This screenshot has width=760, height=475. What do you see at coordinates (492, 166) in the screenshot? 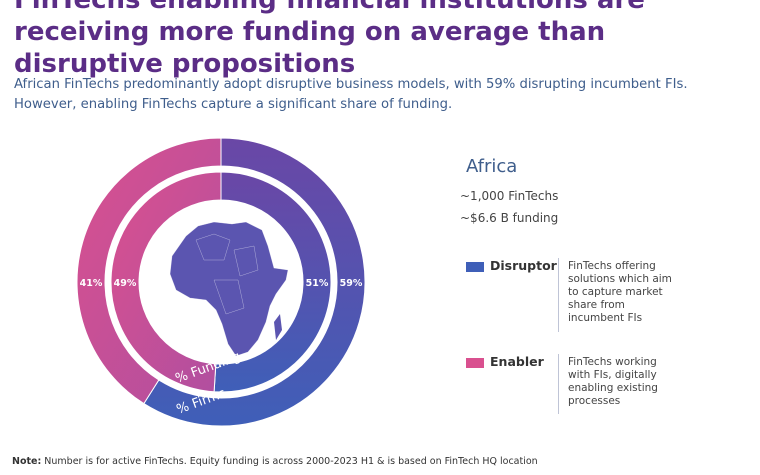
I see `region-name: Africa` at bounding box center [492, 166].